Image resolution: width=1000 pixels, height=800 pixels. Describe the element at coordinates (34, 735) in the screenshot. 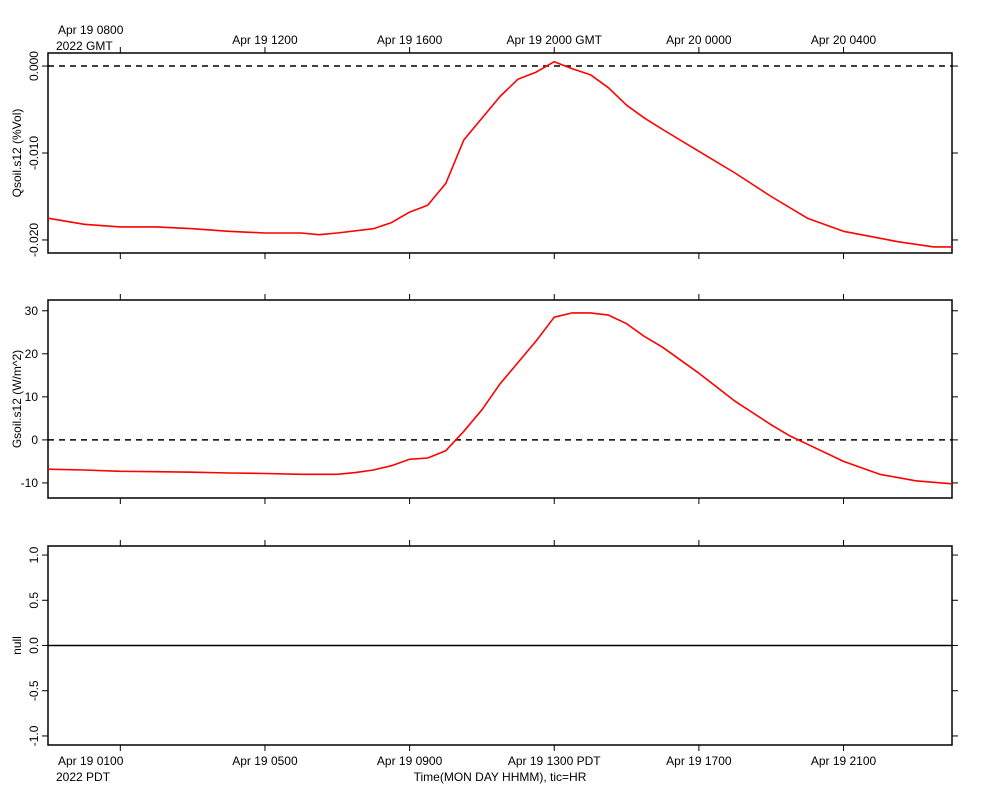

I see `null-y-tick-label: -1.0` at that location.